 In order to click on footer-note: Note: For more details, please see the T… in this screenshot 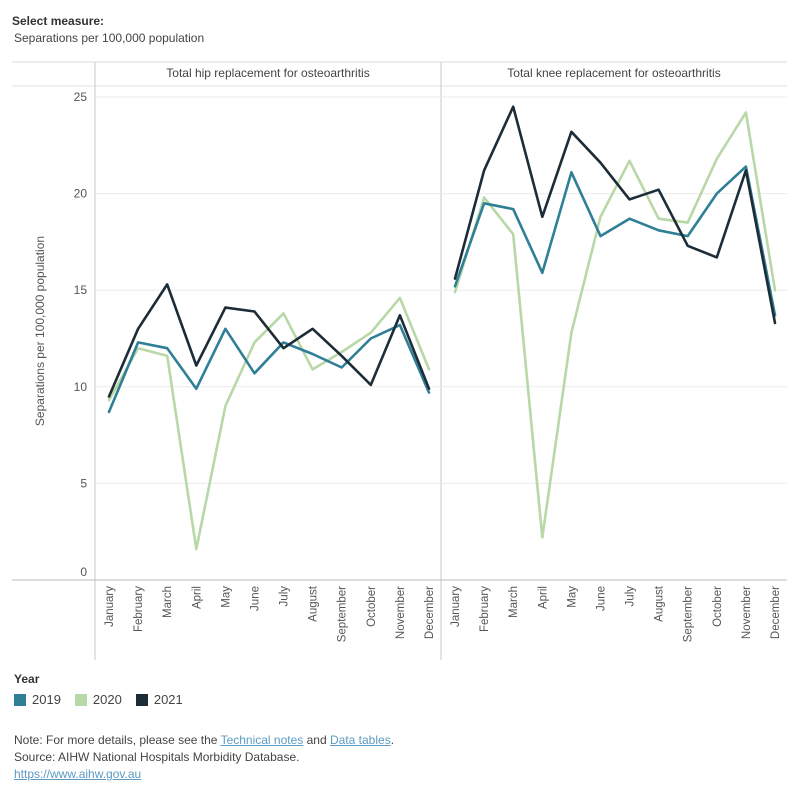, I will do `click(204, 740)`.